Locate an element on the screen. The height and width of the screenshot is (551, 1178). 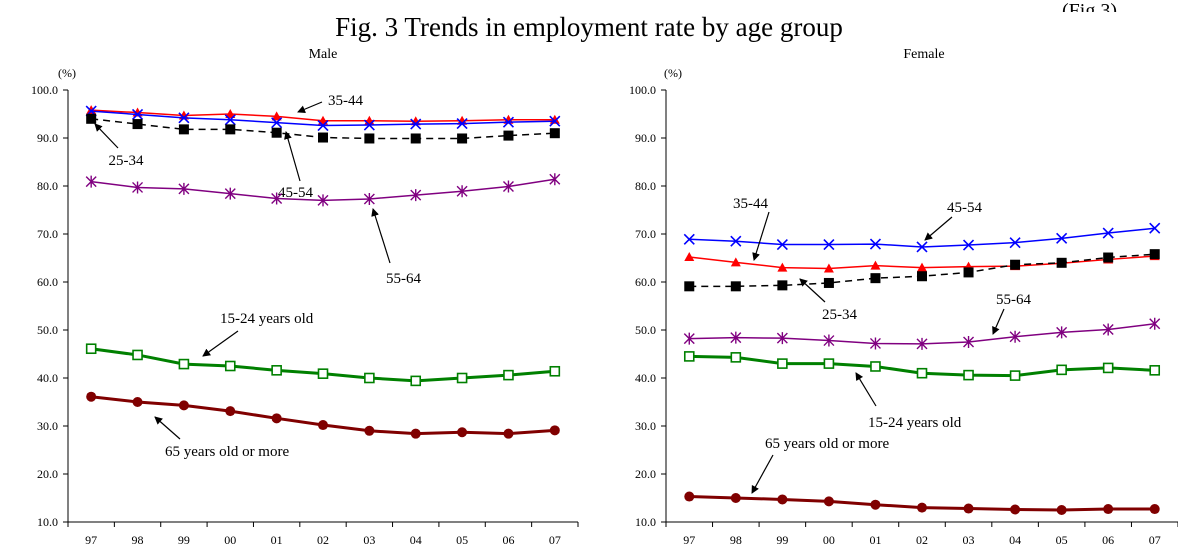
male-arrow-65-years-old-or-more is located at coordinates (167, 428).